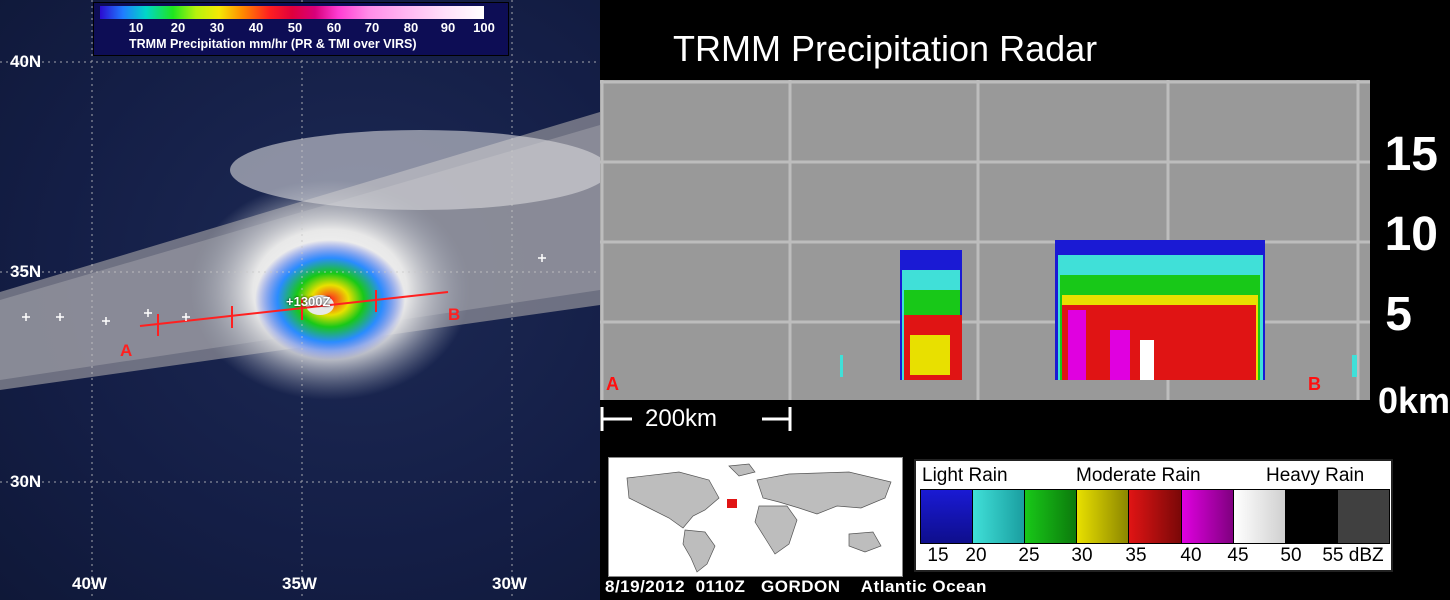 Image resolution: width=1450 pixels, height=600 pixels. What do you see at coordinates (1138, 475) in the screenshot?
I see `legend-category: Moderate Rain` at bounding box center [1138, 475].